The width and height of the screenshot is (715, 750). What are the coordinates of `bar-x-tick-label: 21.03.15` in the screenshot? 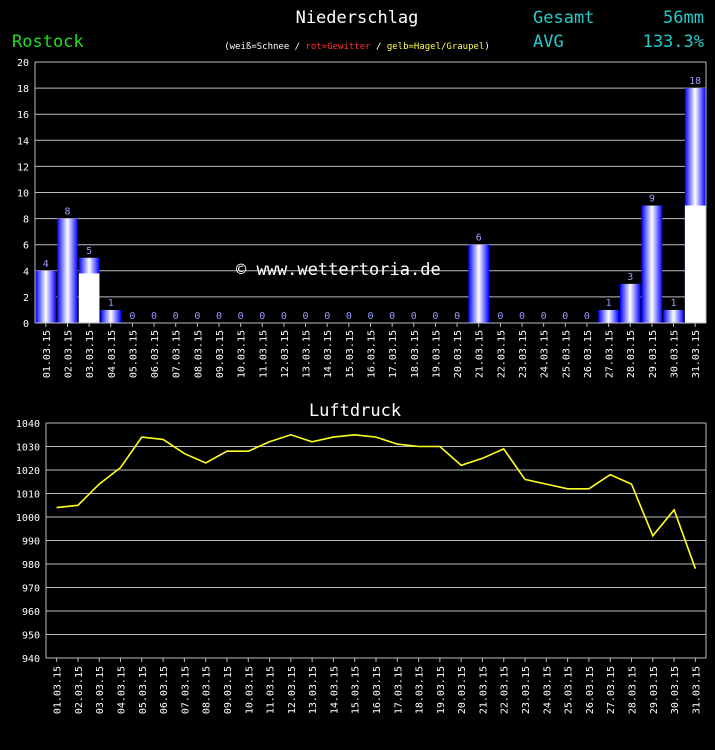 It's located at (480, 354).